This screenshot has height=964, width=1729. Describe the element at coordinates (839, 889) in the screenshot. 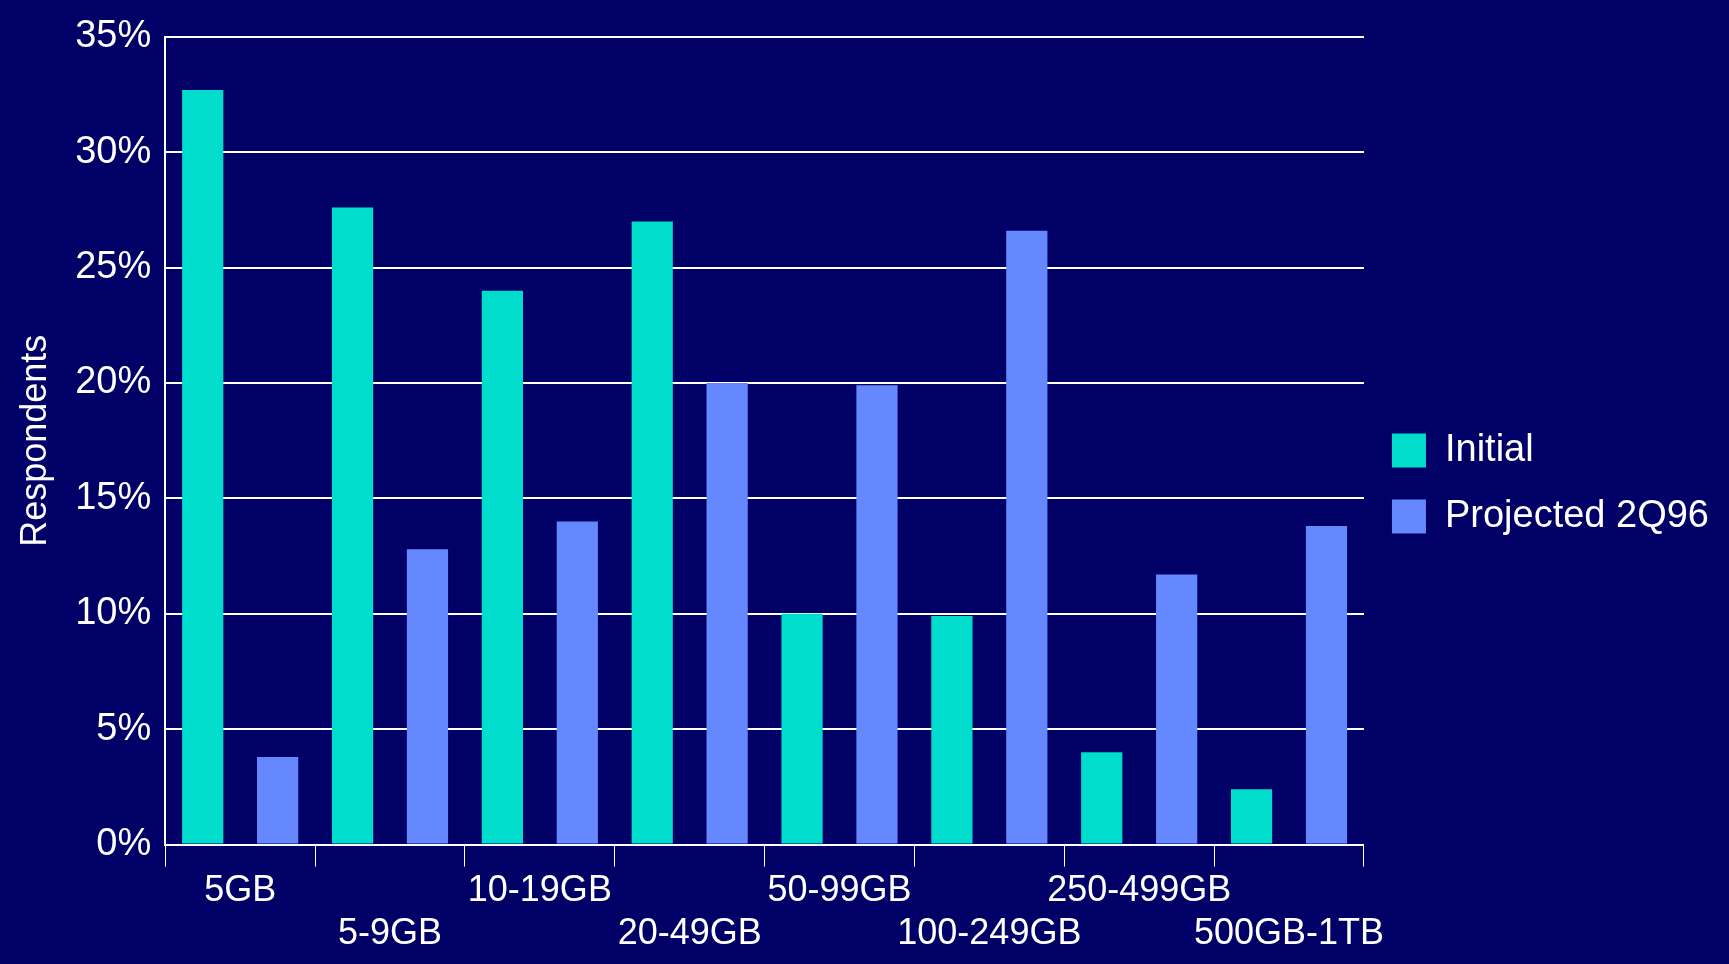

I see `x-tick-label: 50-99GB` at that location.